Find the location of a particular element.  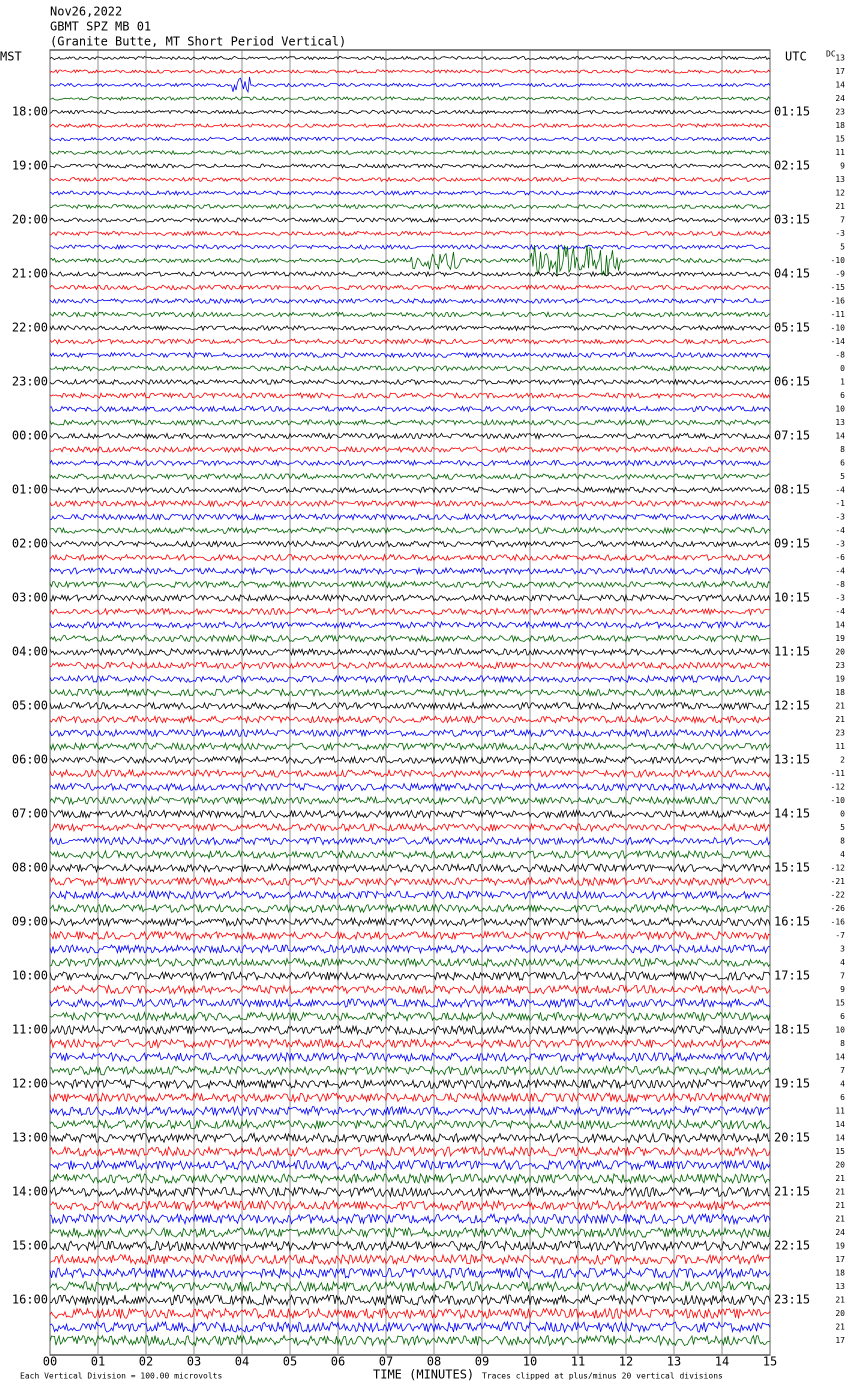

mst-label: 12:00 is located at coordinates (30, 1084).